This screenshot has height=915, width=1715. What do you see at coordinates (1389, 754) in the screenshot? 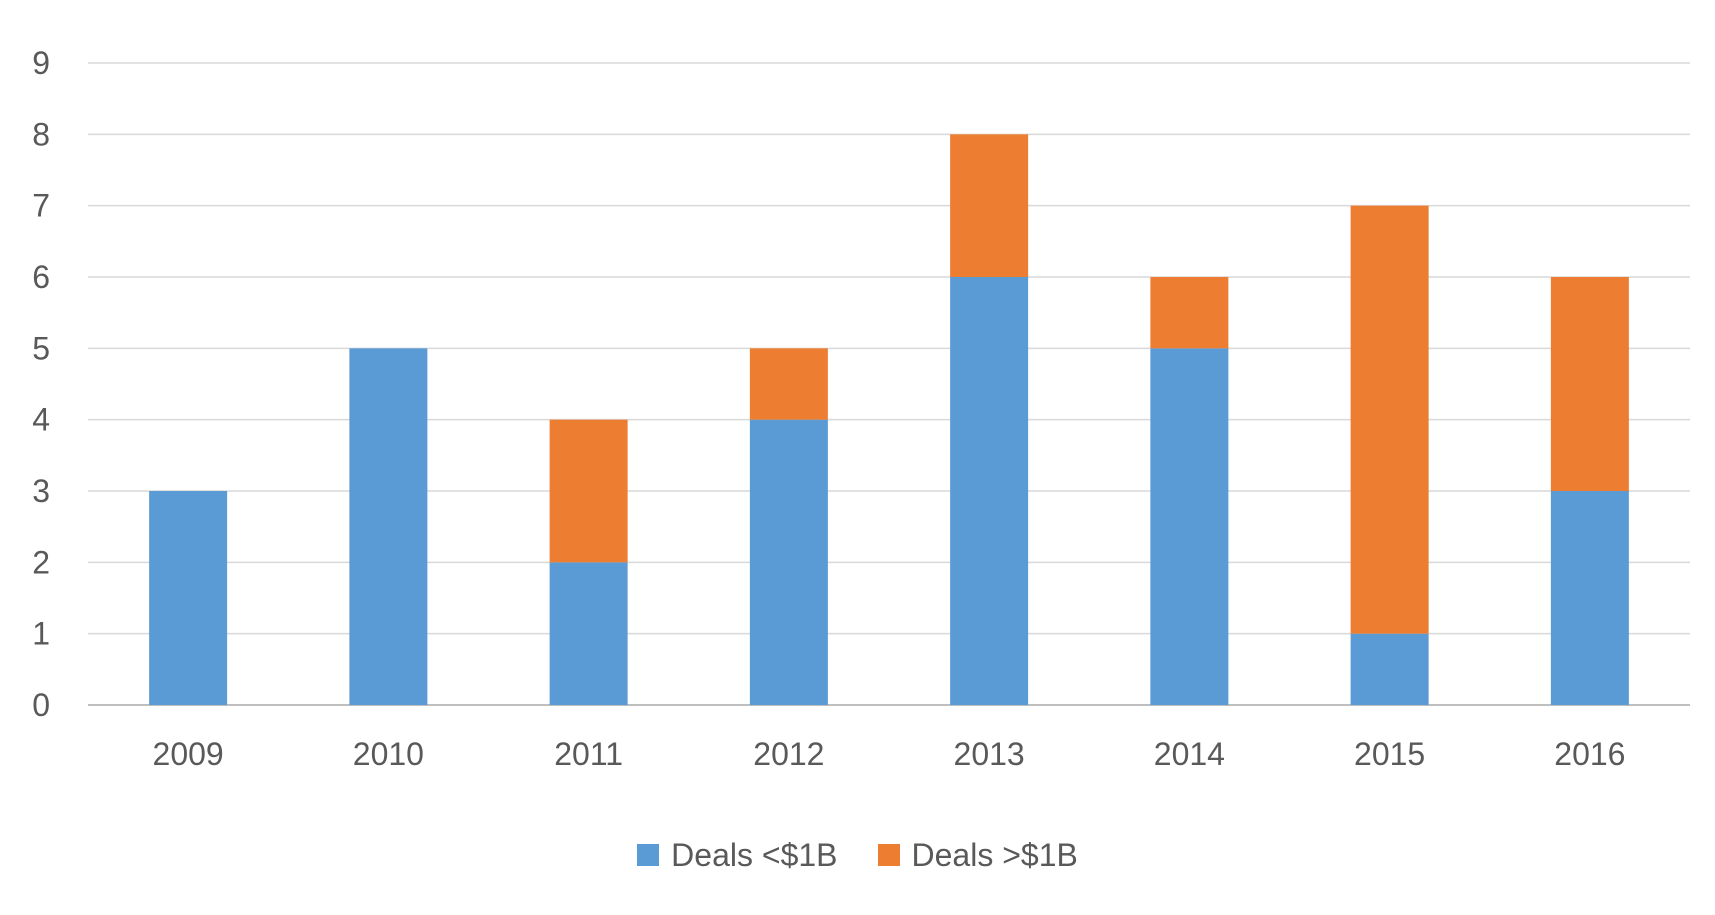
I see `x-tick-label: 2015` at bounding box center [1389, 754].